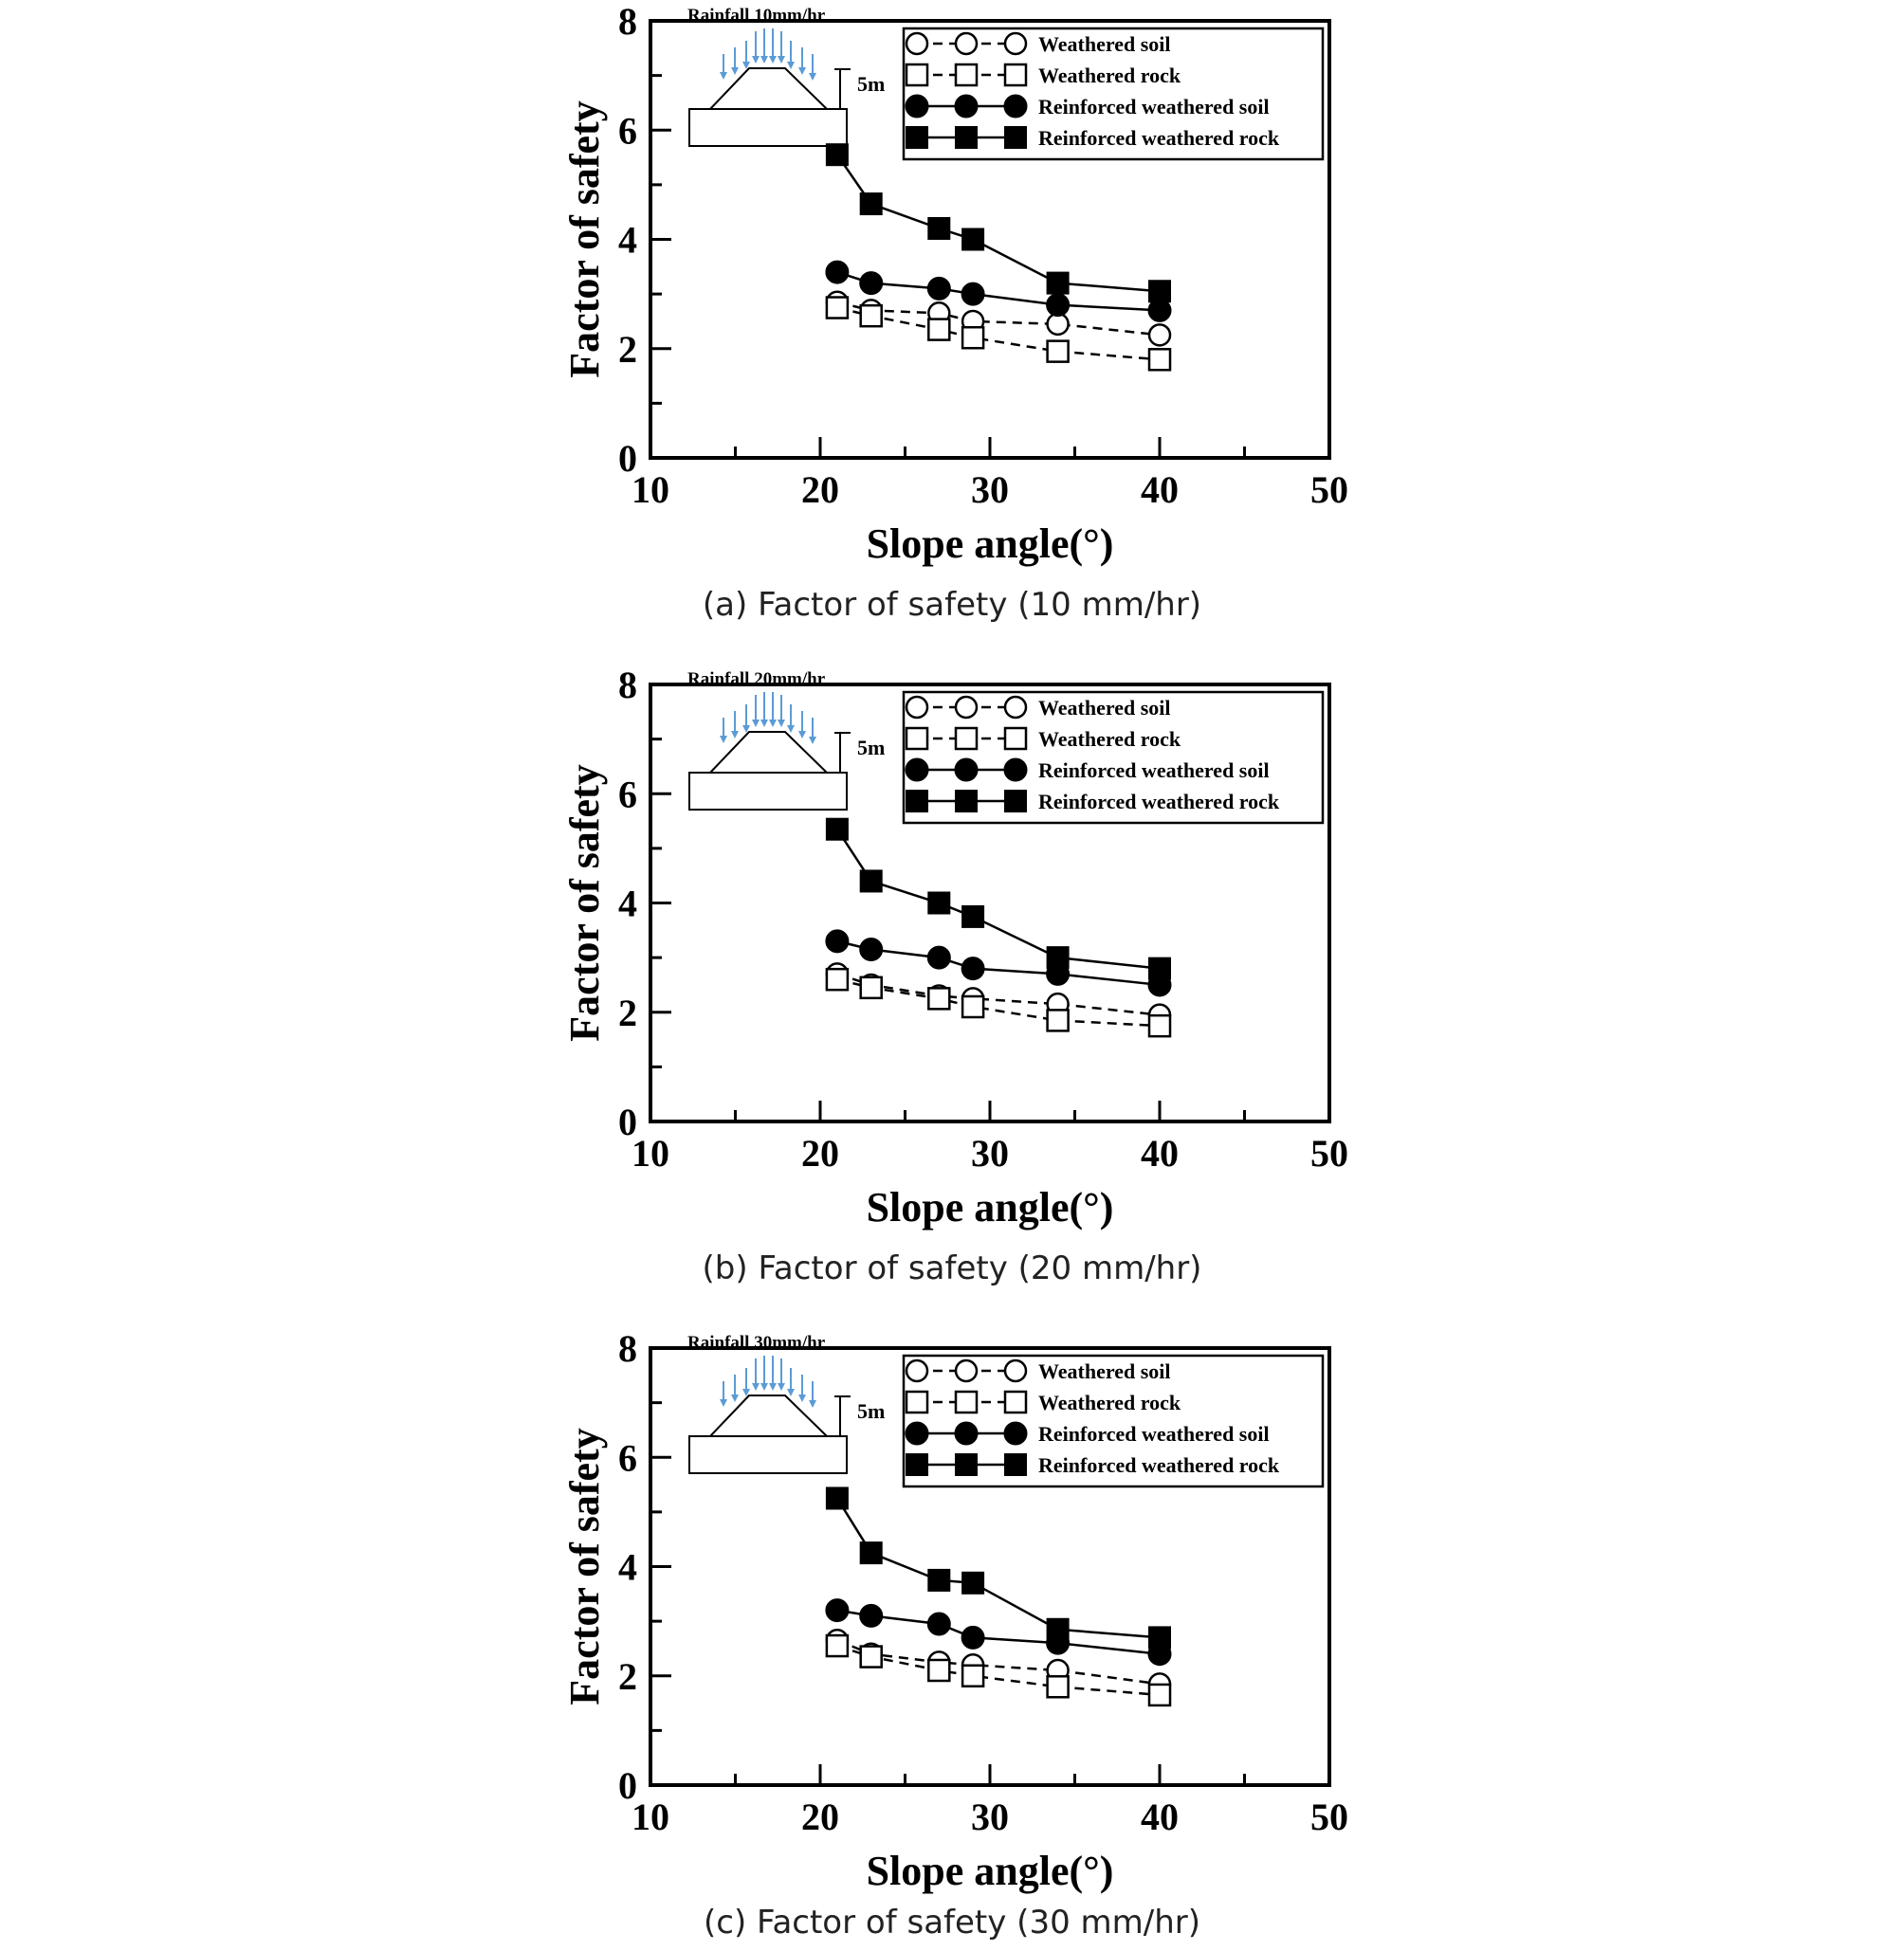 The width and height of the screenshot is (1904, 1951). I want to click on y-tick-label: 4, so click(627, 904).